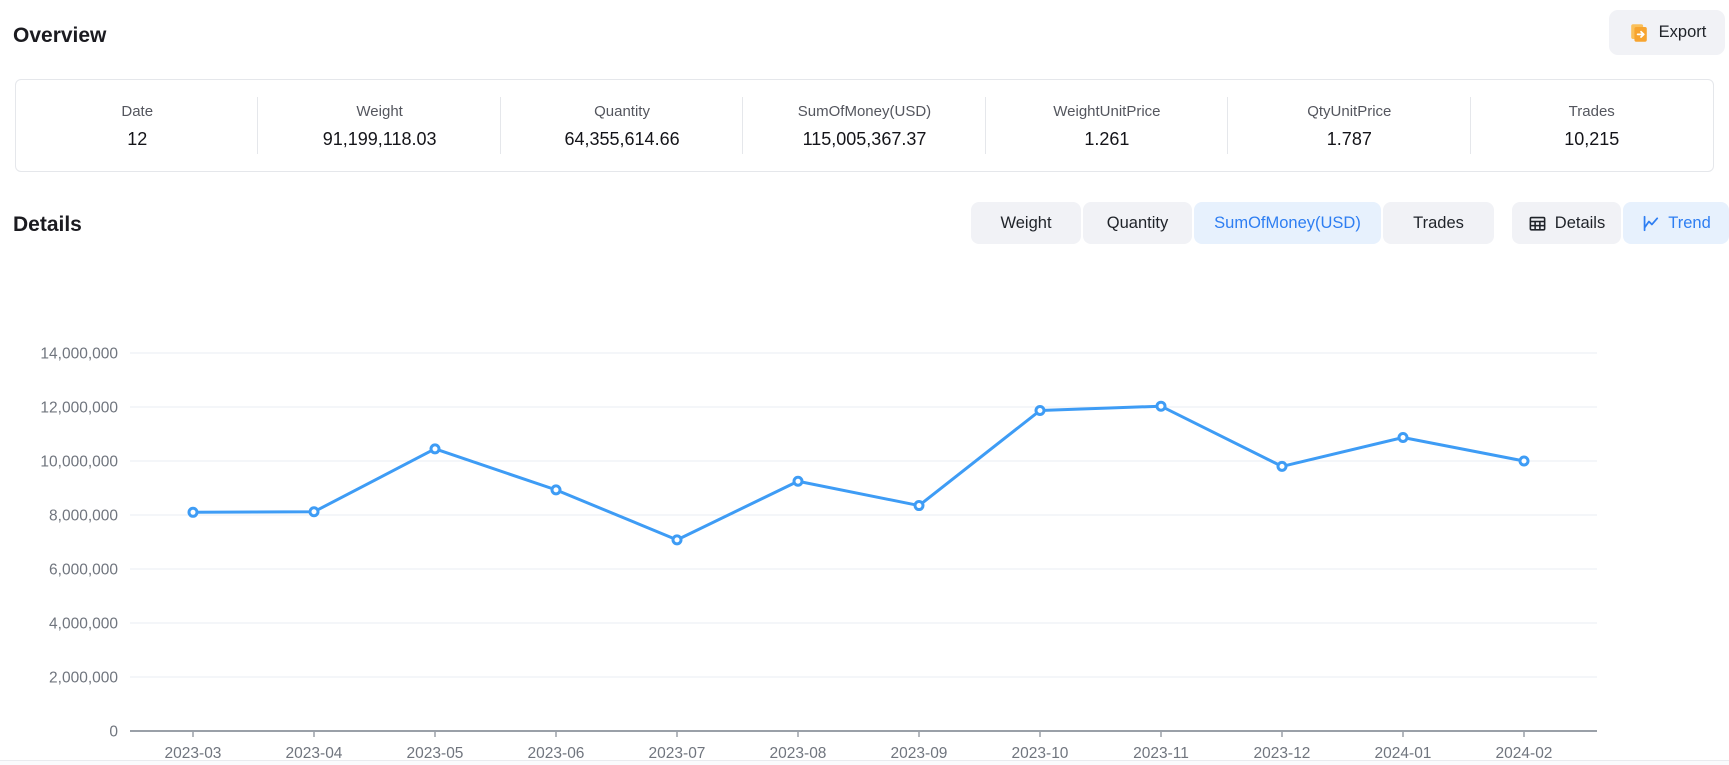  Describe the element at coordinates (1161, 753) in the screenshot. I see `x-axis-label: 2023-11` at that location.